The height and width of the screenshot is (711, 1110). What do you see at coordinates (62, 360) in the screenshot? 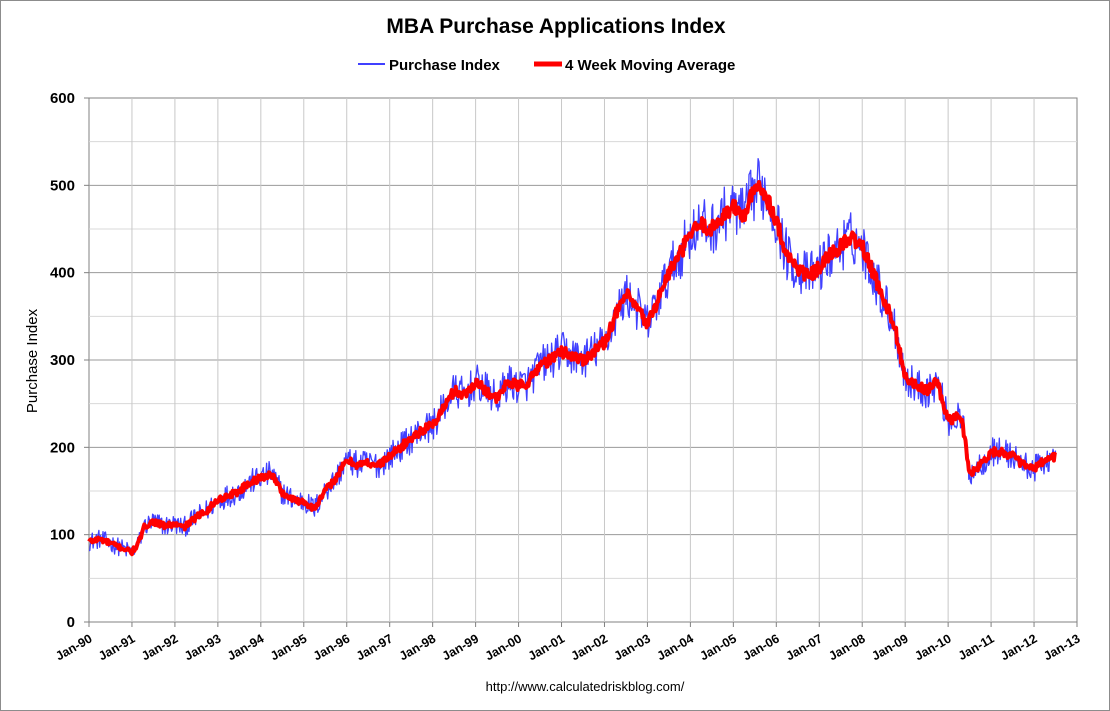
I see `y-tick-label: 300` at bounding box center [62, 360].